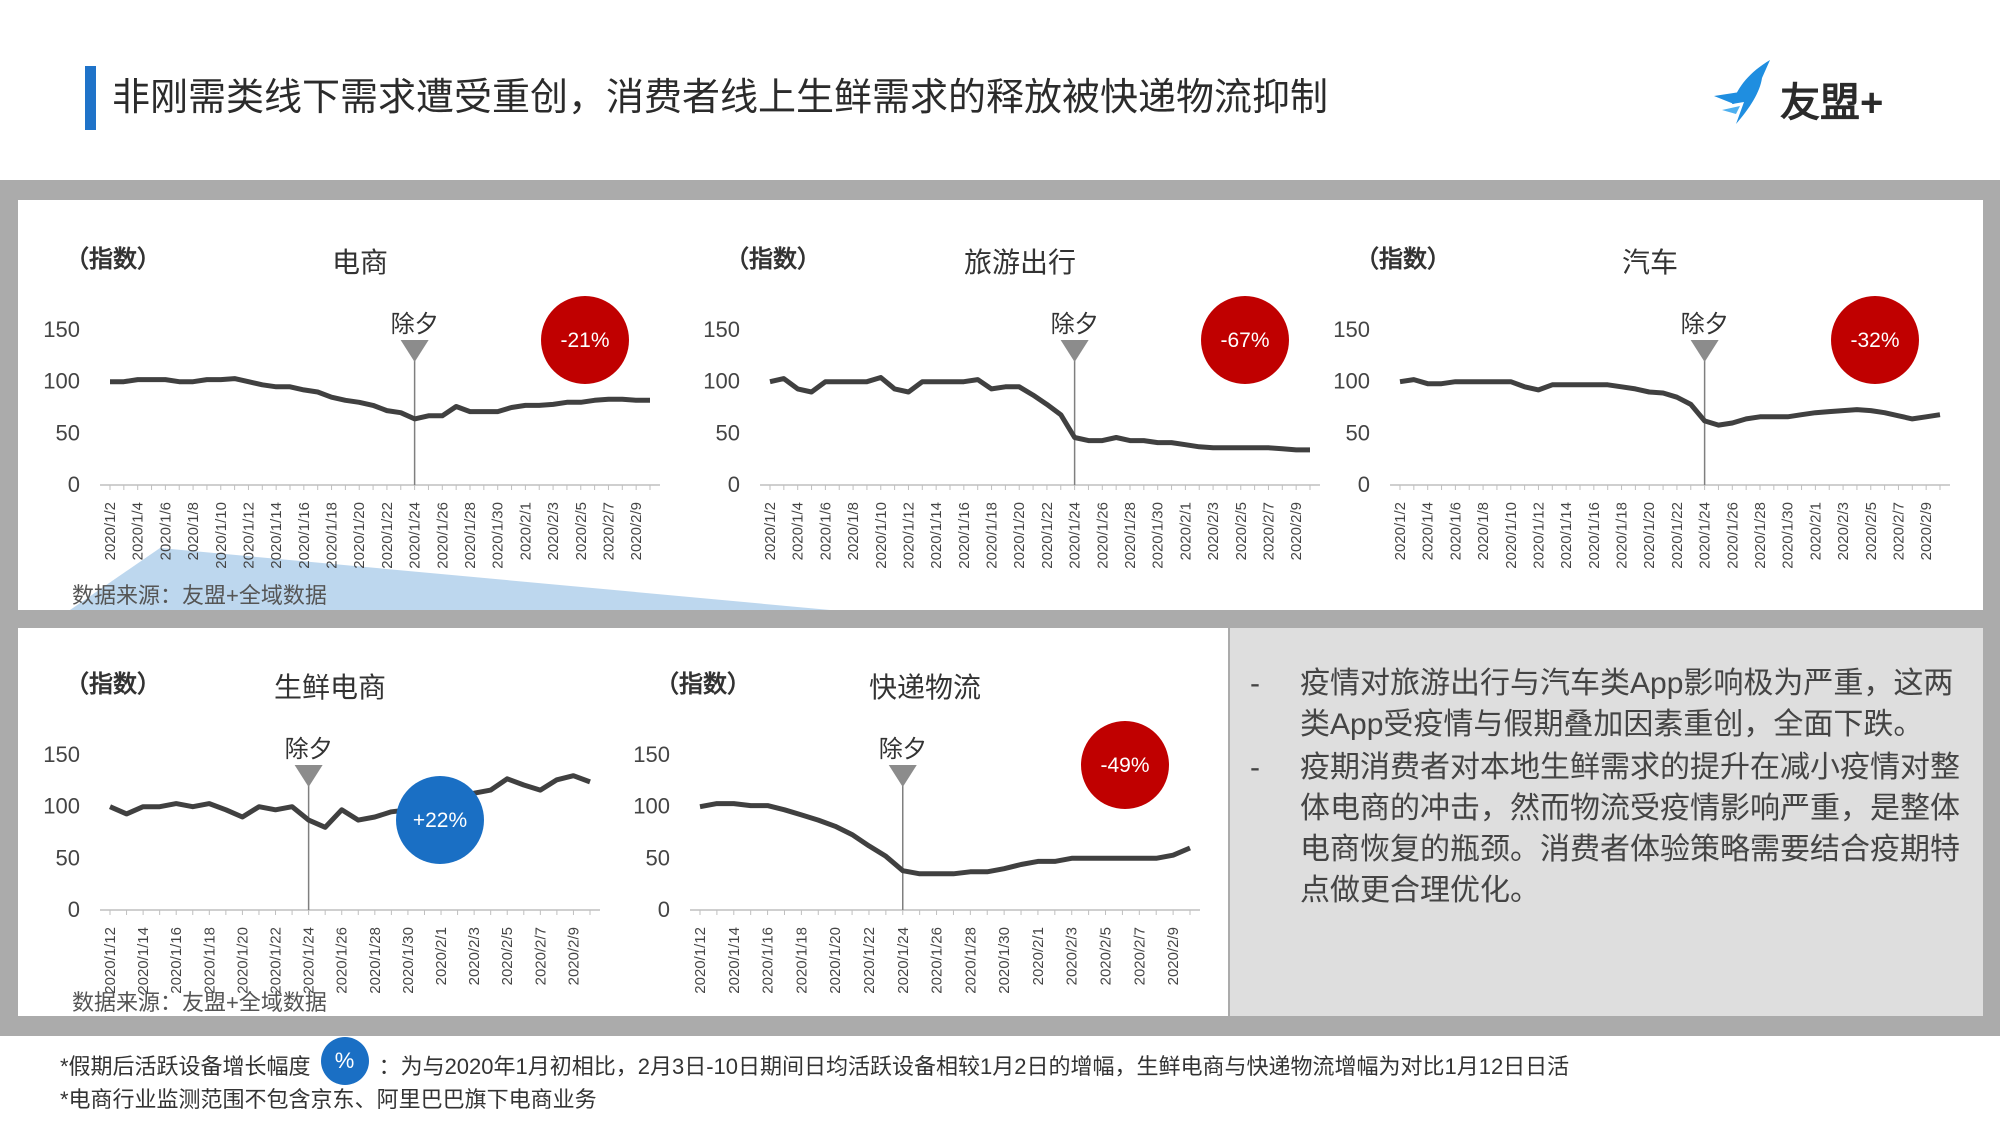 Image resolution: width=2000 pixels, height=1125 pixels. What do you see at coordinates (328, 1099) in the screenshot?
I see `footnote-2: *电商行业监测范围不包含京东、阿里巴巴旗下电商业务` at bounding box center [328, 1099].